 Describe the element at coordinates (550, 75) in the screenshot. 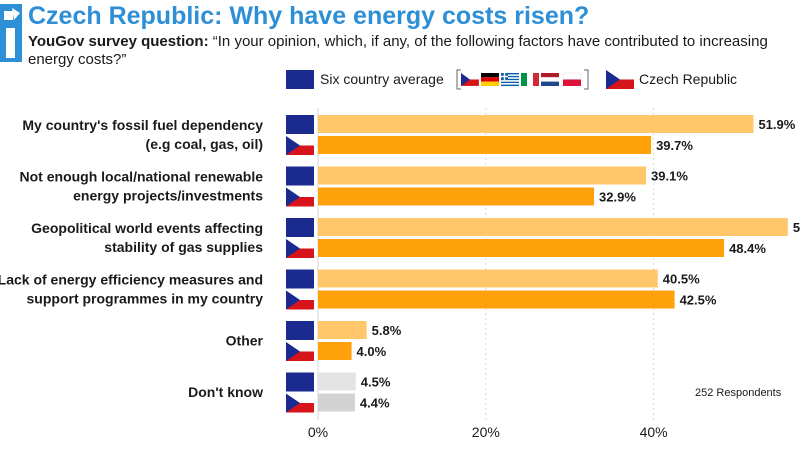

I see `legend-flag-netherlands-red` at that location.